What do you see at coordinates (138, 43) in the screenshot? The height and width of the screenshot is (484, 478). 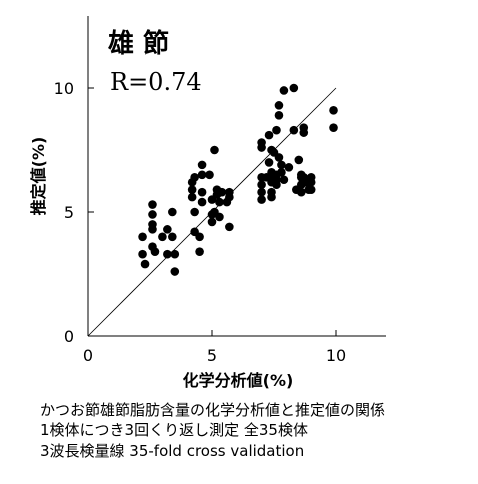 I see `chart-title: 雄 節` at bounding box center [138, 43].